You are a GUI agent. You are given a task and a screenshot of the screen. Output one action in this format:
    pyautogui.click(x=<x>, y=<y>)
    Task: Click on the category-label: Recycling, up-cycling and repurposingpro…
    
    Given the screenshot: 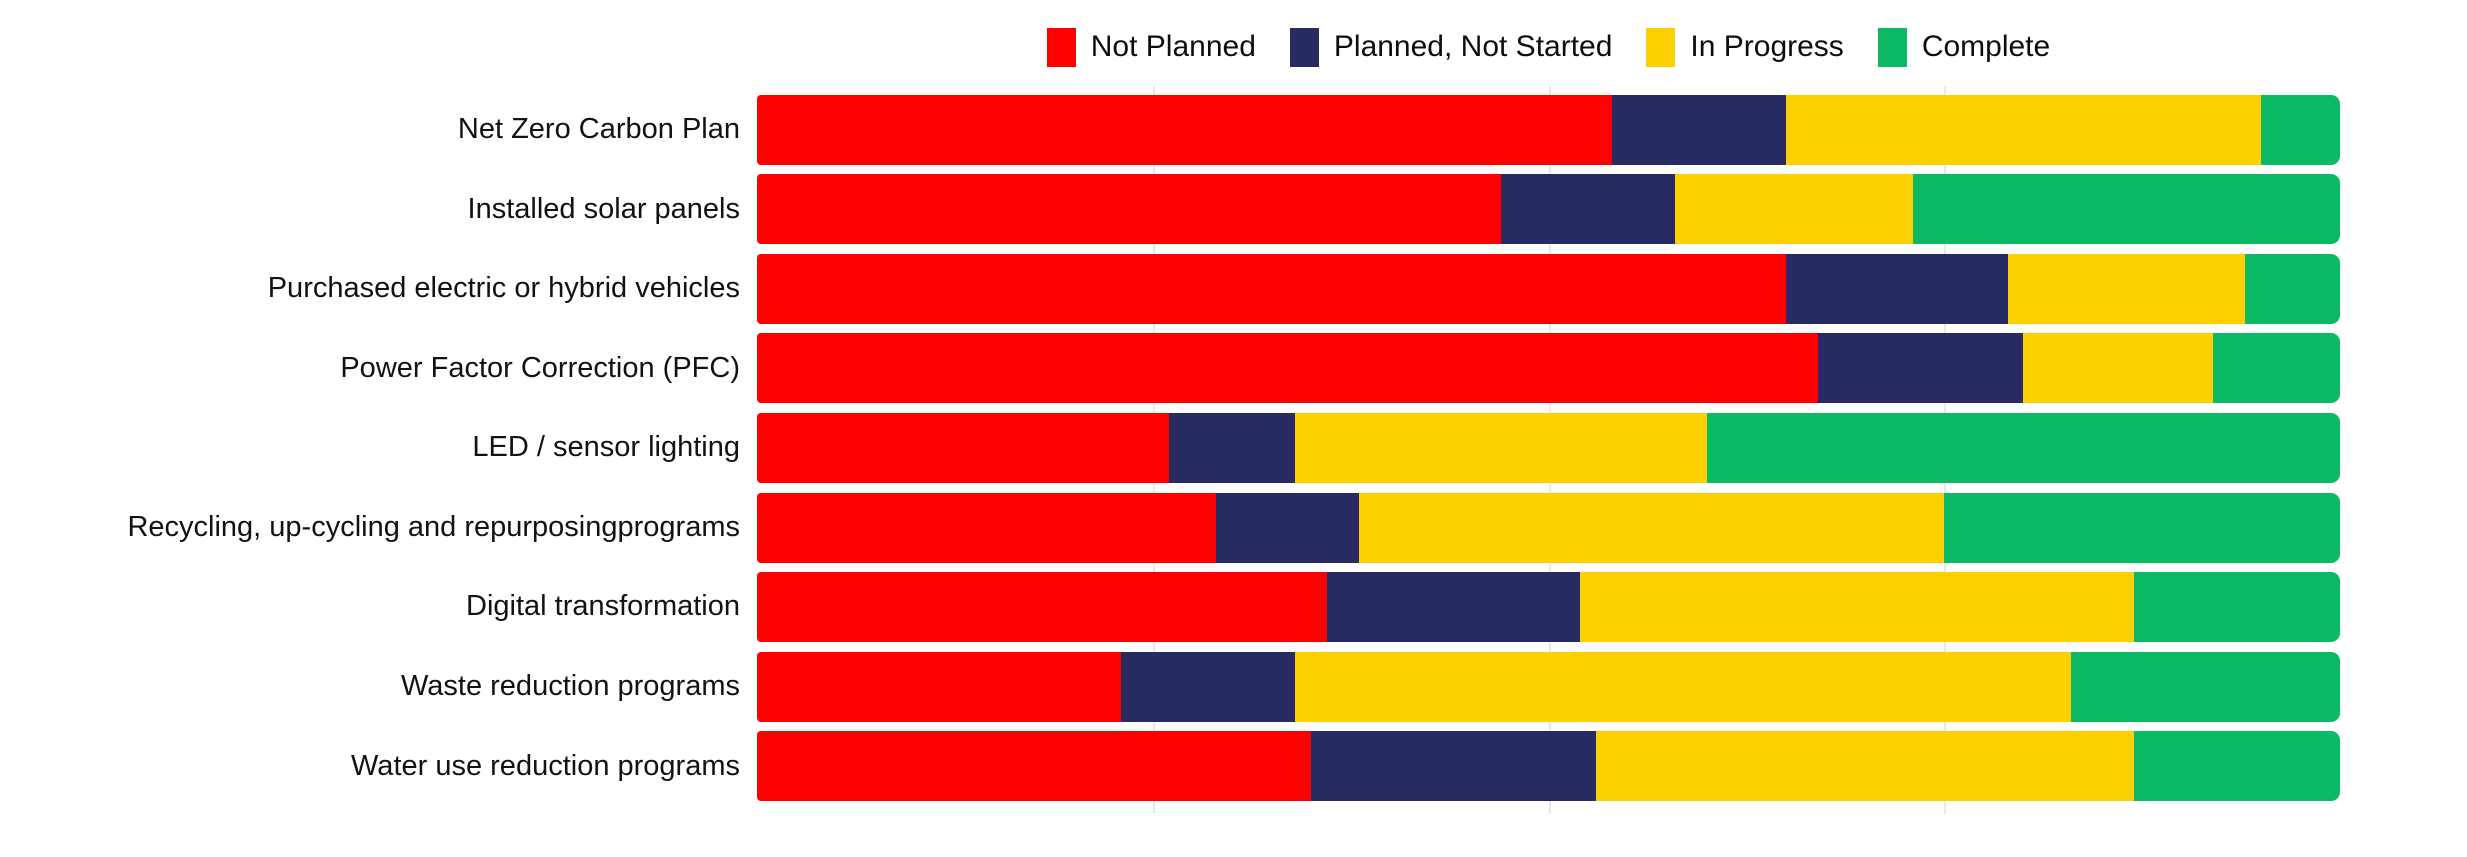 What is the action you would take?
    pyautogui.click(x=433, y=526)
    